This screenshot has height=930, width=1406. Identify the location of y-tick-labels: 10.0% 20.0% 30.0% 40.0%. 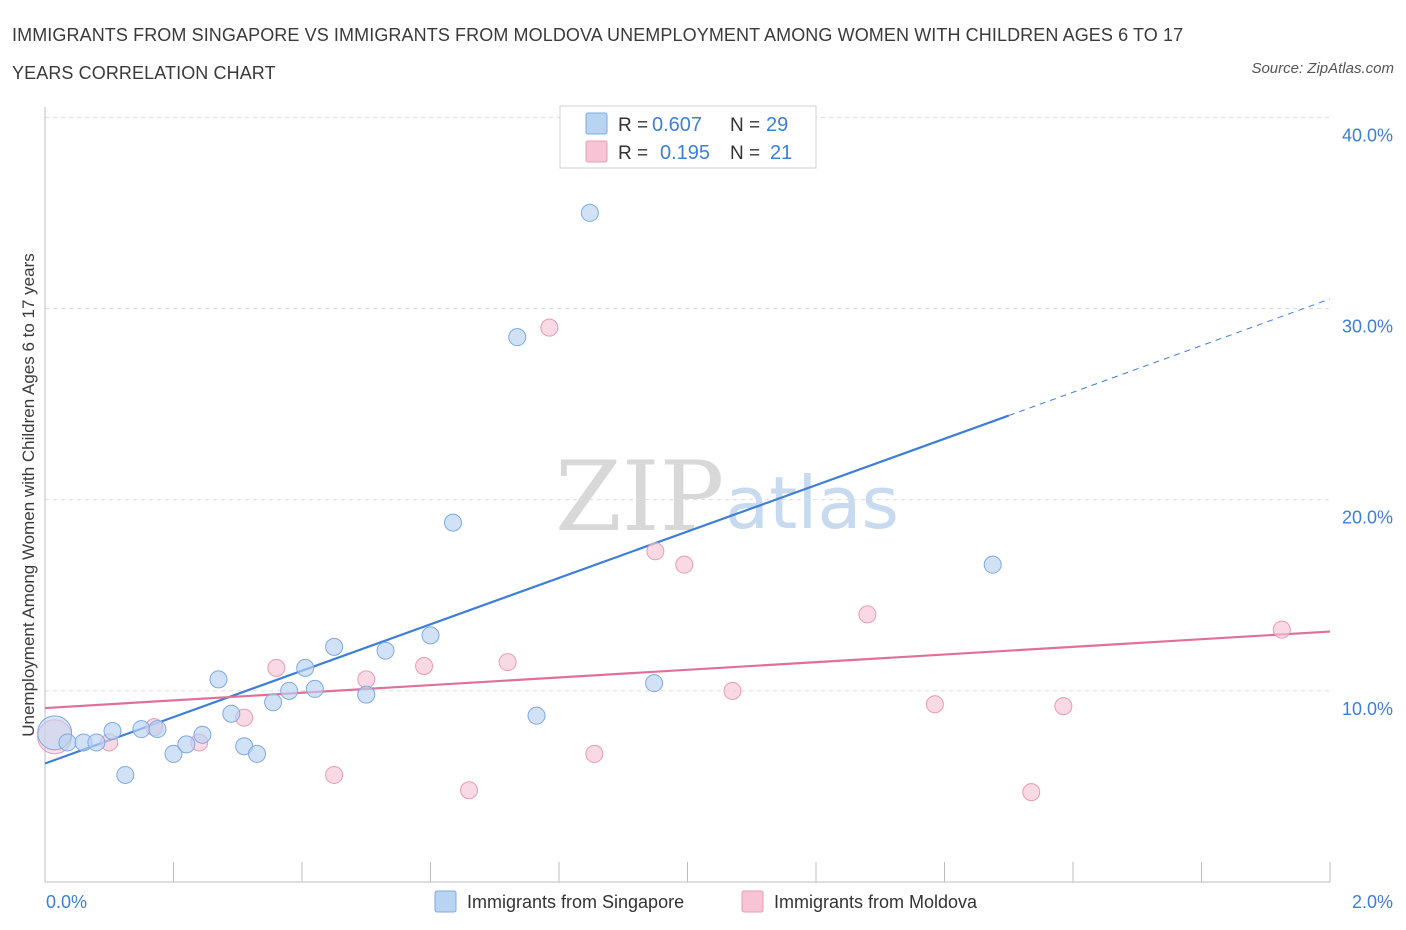
(1367, 422).